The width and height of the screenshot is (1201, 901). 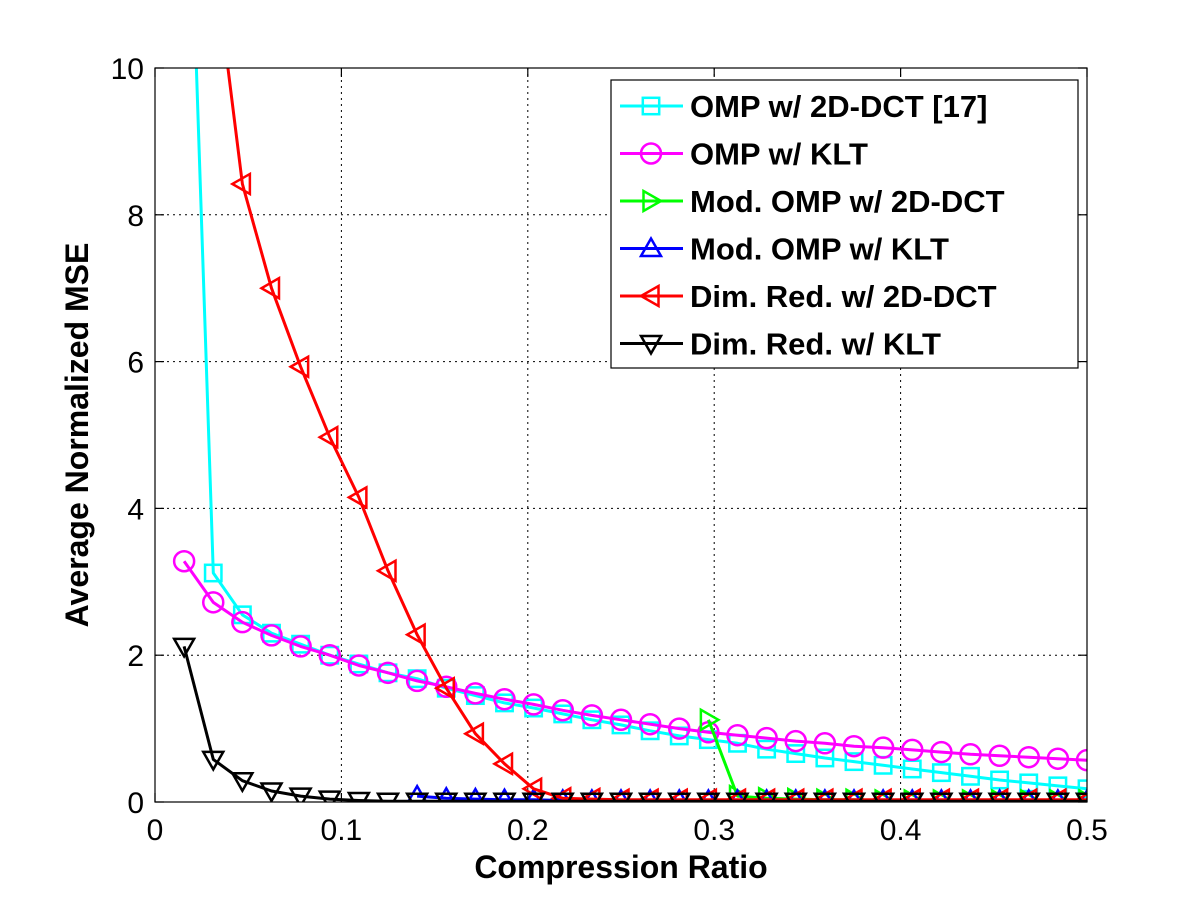 I want to click on x-tick-label: 0.1, so click(x=342, y=830).